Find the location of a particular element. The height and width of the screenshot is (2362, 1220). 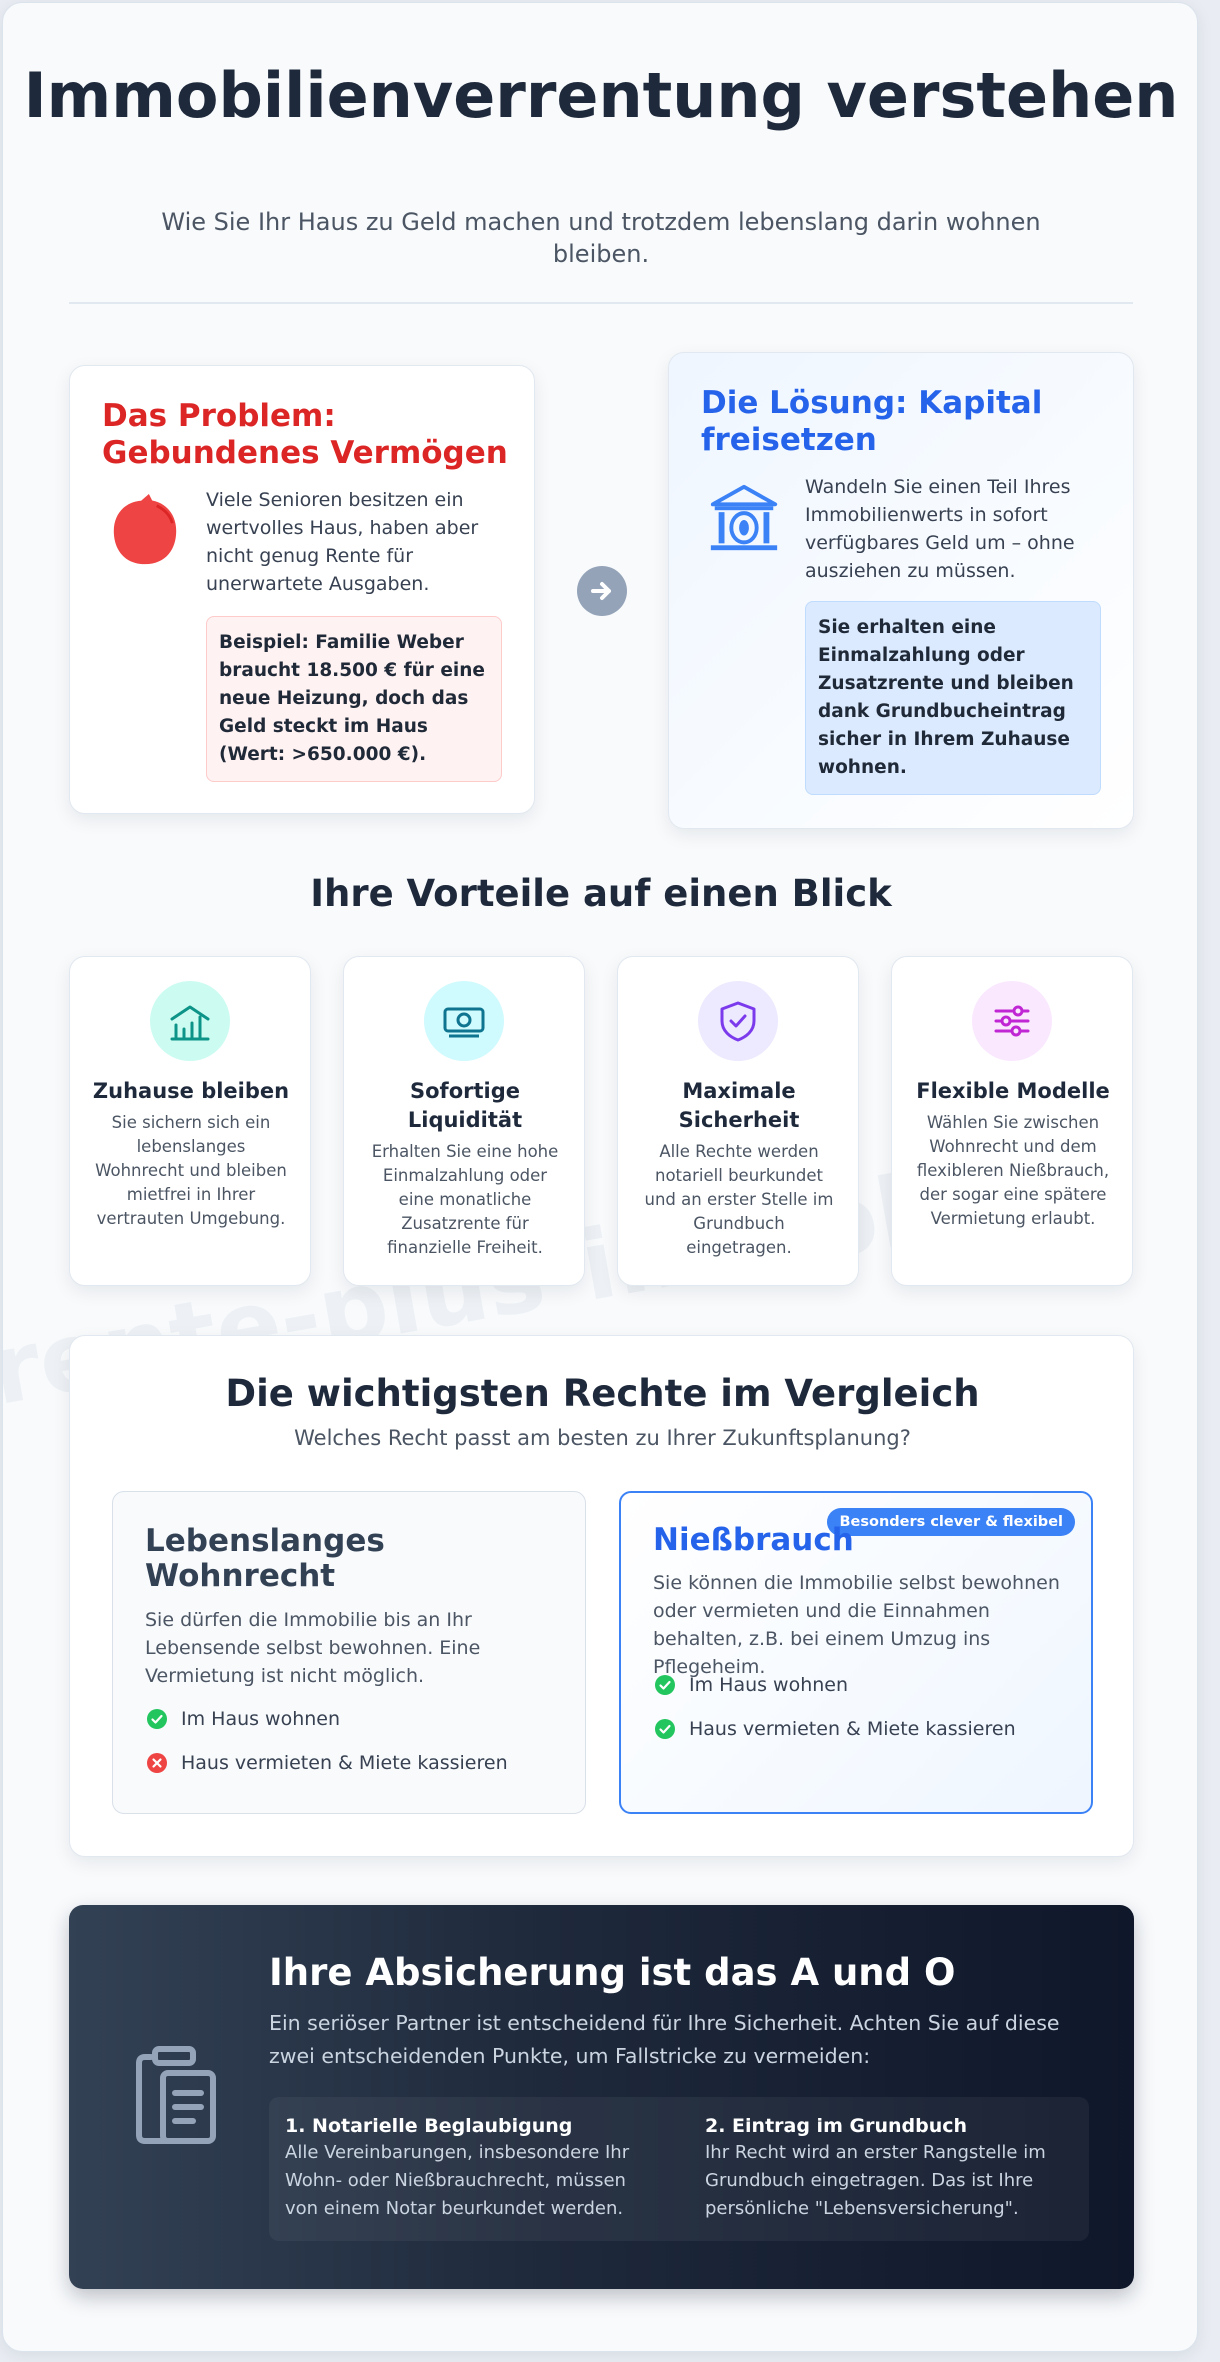

money-bill-icon is located at coordinates (464, 1021).